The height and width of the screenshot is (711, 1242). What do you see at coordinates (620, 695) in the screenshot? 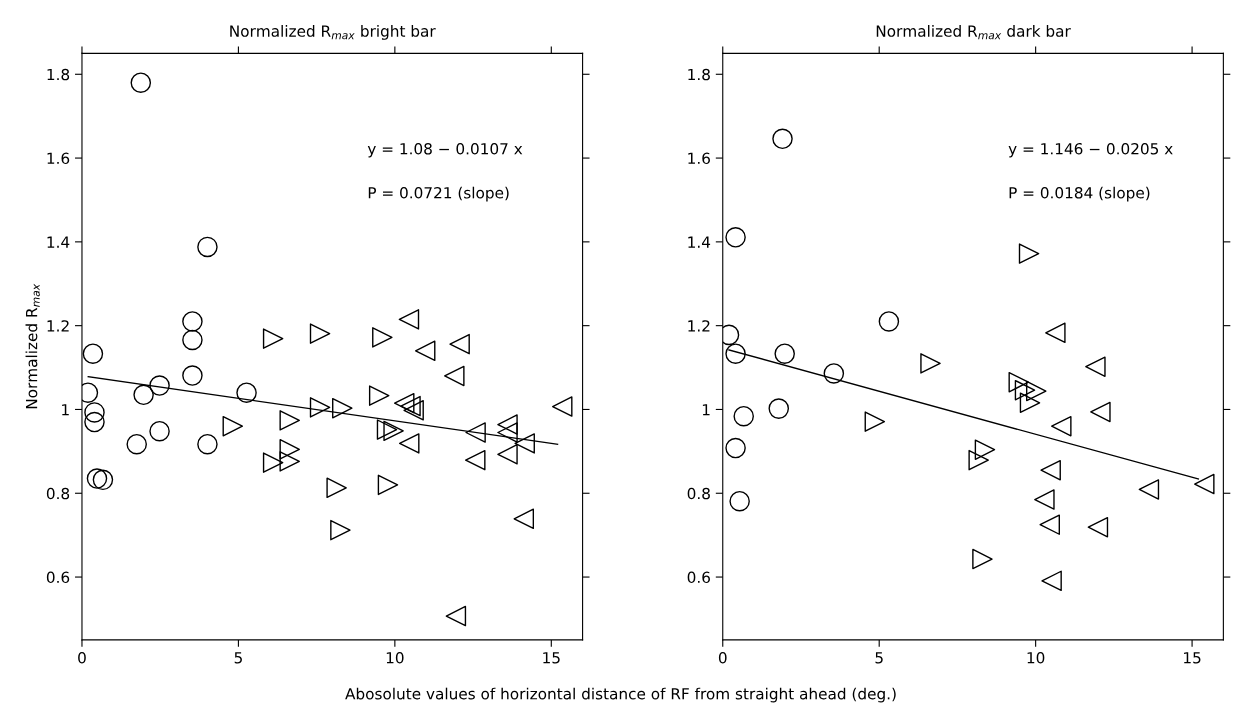
I see `x-axis-title: Abosolute values of horizontal distance of RF from straight ahead (deg.)` at bounding box center [620, 695].